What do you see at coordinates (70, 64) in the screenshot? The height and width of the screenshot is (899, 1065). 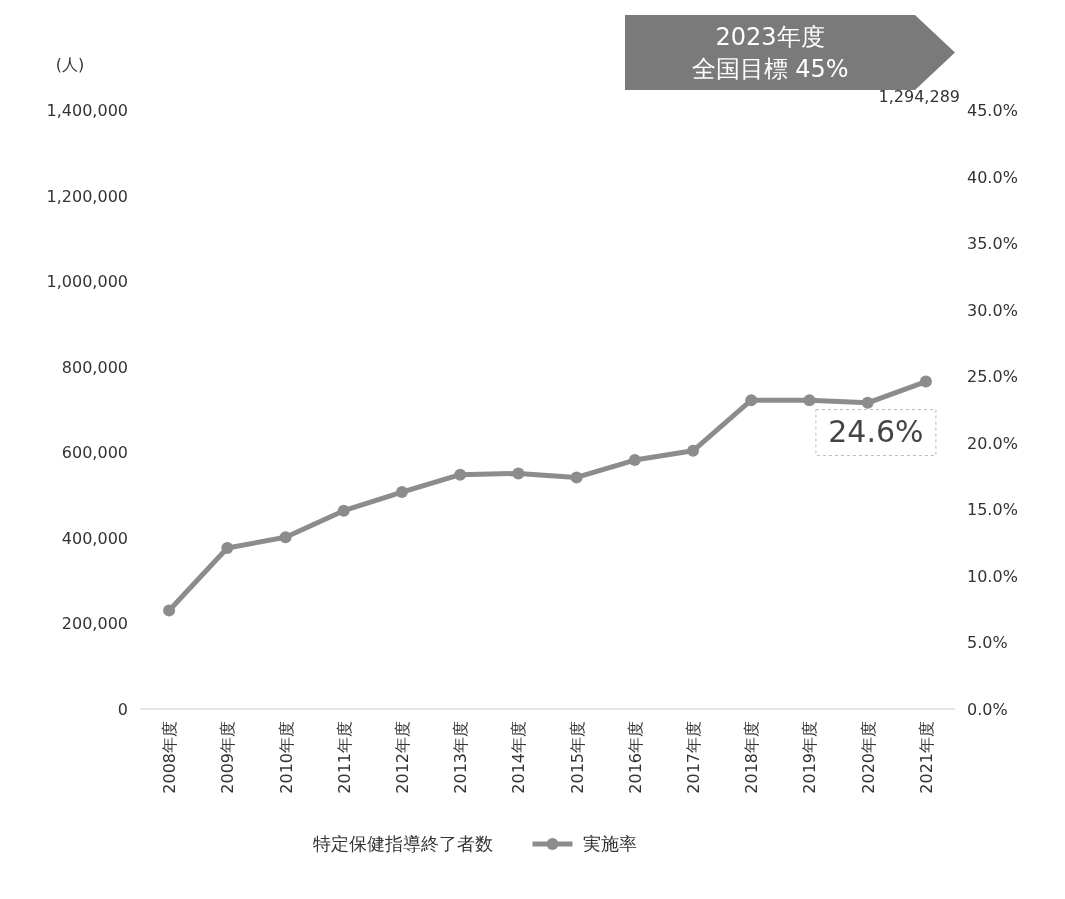 I see `y-axis-title: (人)` at bounding box center [70, 64].